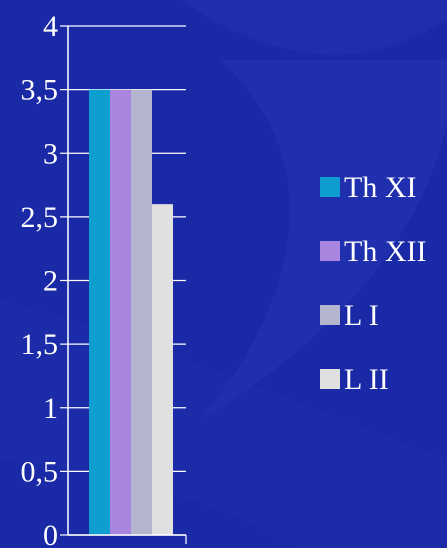 This screenshot has width=447, height=548. I want to click on legend: Th XI Th XII L I L II, so click(373, 283).